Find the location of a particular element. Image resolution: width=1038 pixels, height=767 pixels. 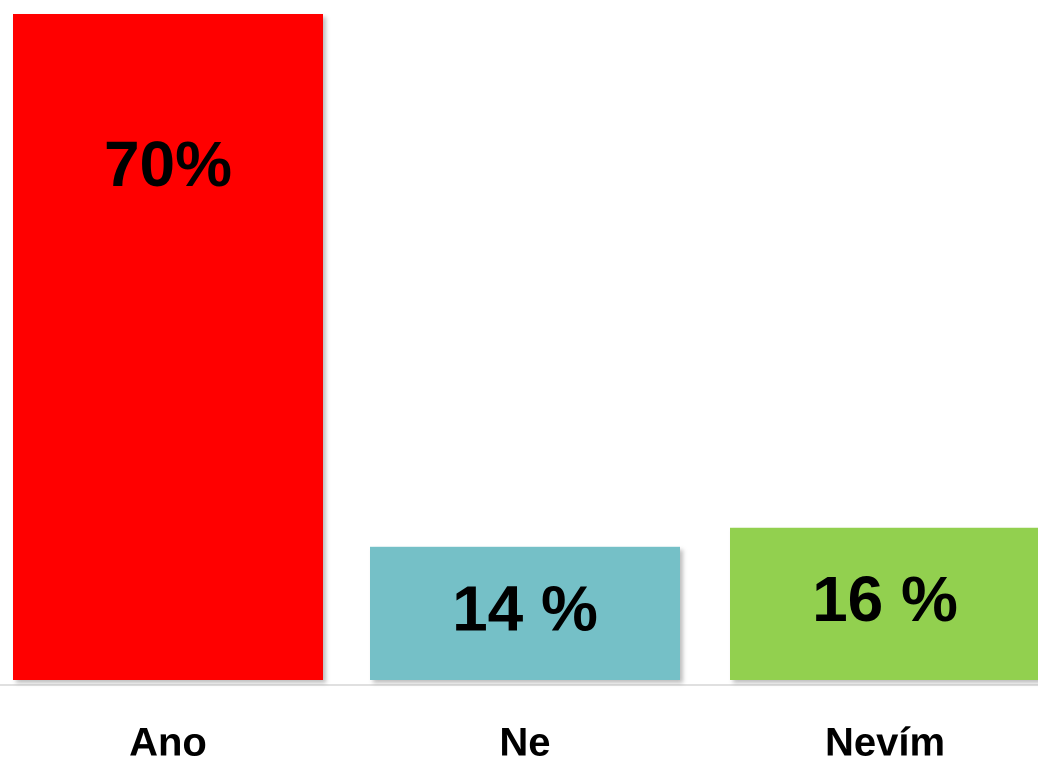

value-label: 14 % is located at coordinates (525, 608).